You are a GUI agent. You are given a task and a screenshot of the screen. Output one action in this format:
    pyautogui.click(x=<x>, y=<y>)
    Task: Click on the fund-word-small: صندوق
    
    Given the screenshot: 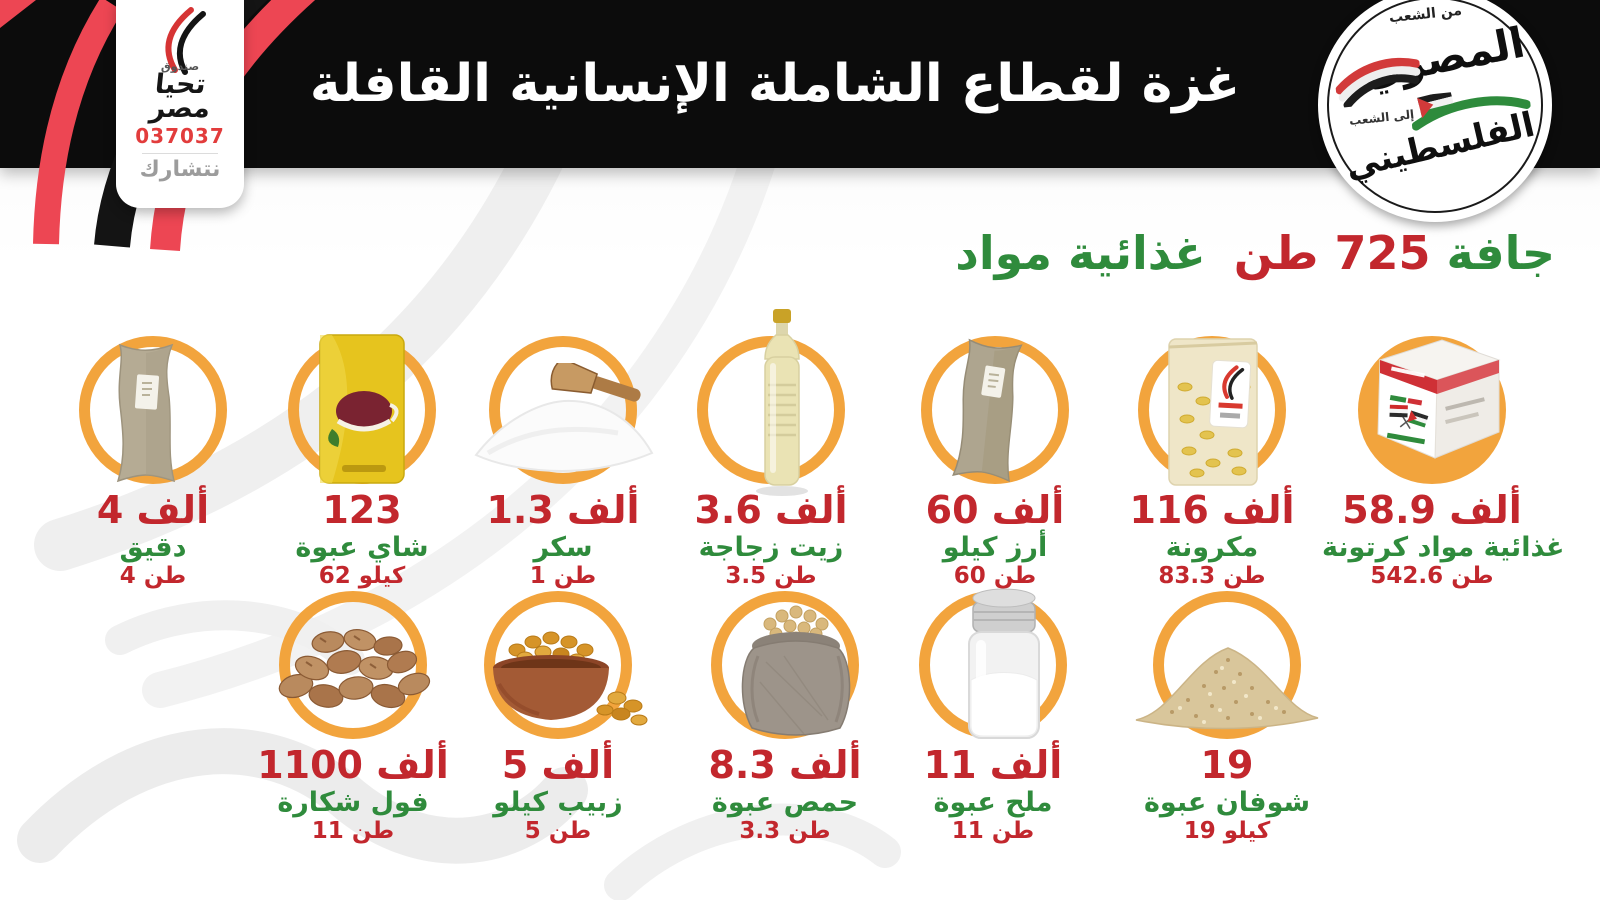 What is the action you would take?
    pyautogui.click(x=180, y=66)
    